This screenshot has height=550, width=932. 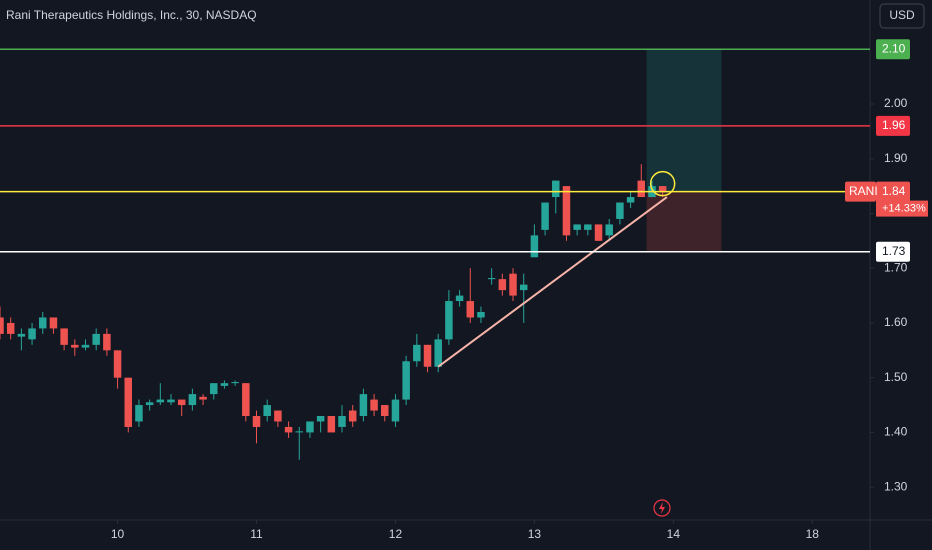 I want to click on highlight-circle, so click(x=662, y=183).